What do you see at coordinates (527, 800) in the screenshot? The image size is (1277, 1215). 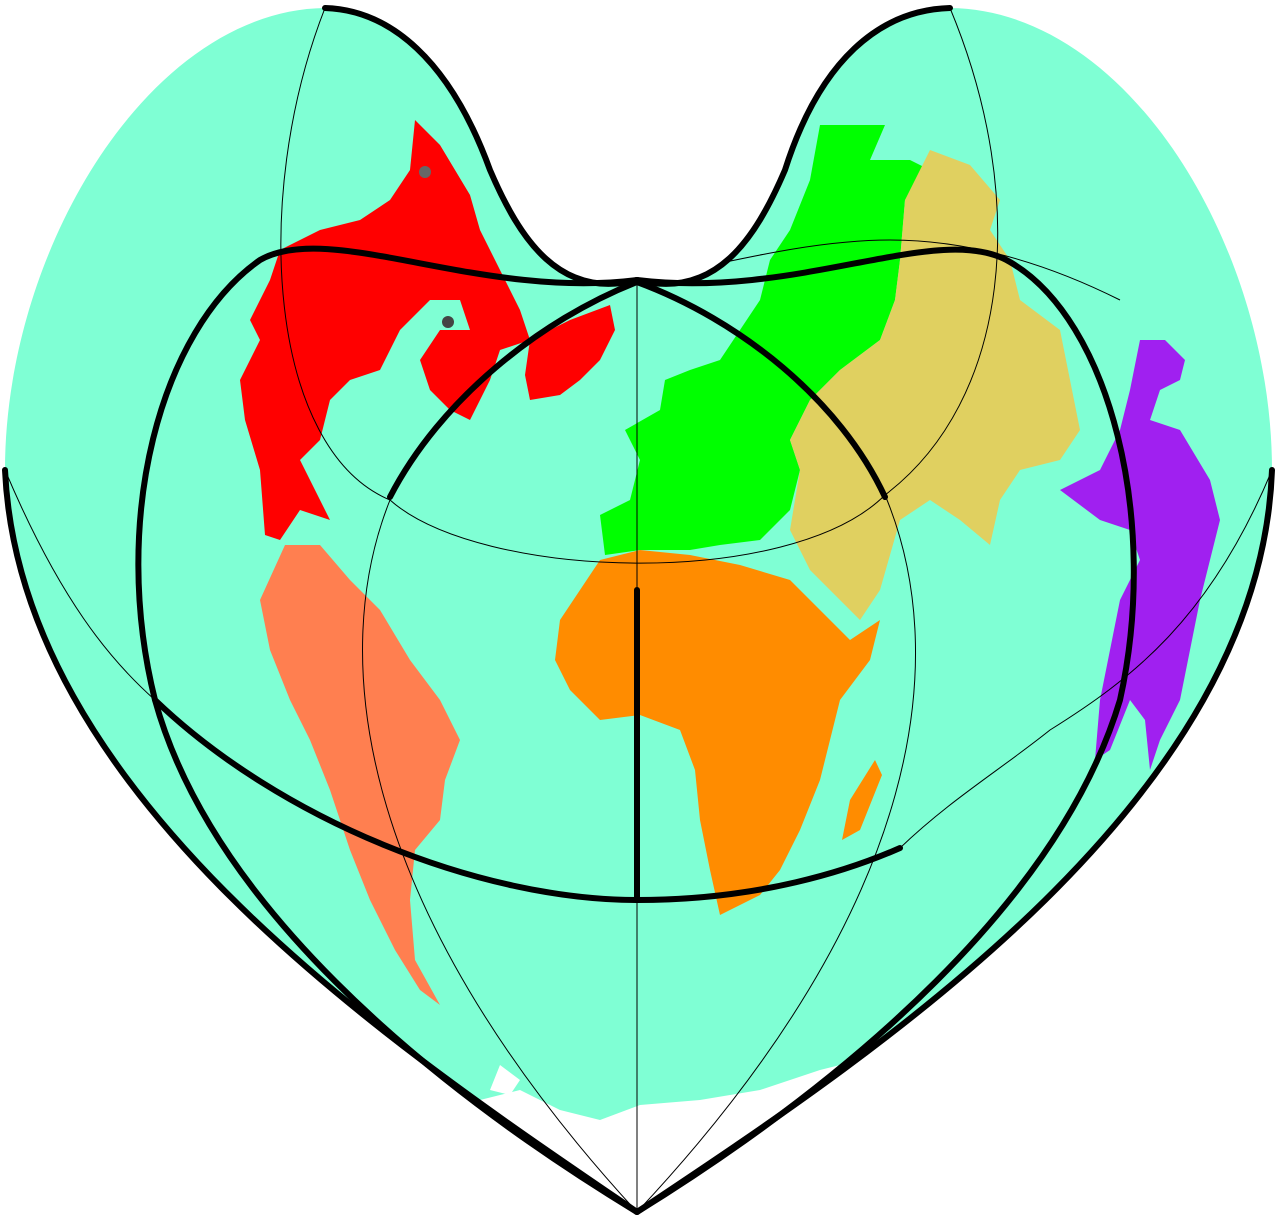 I see `equator` at bounding box center [527, 800].